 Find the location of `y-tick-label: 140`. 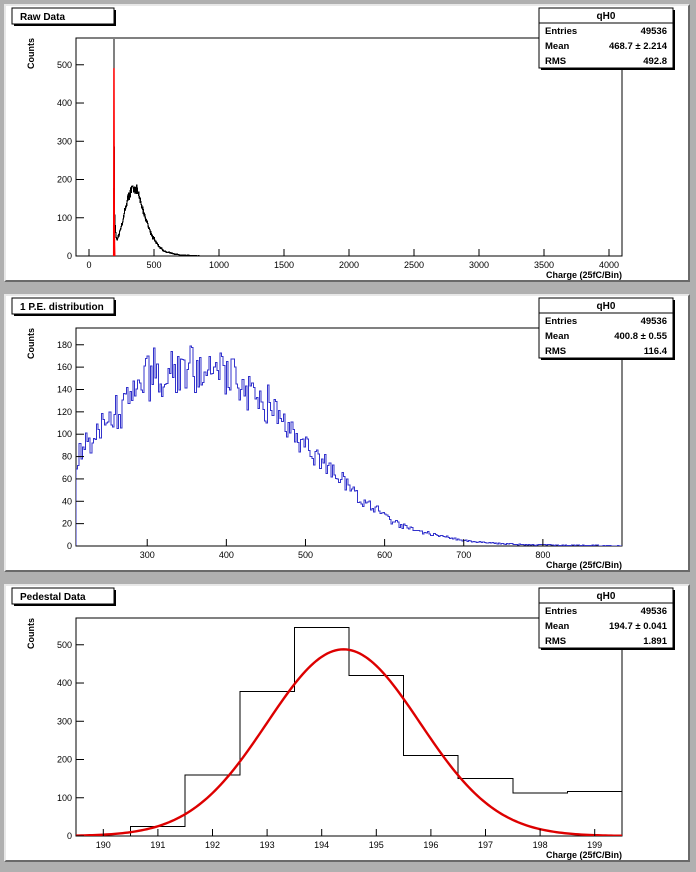

y-tick-label: 140 is located at coordinates (64, 389).